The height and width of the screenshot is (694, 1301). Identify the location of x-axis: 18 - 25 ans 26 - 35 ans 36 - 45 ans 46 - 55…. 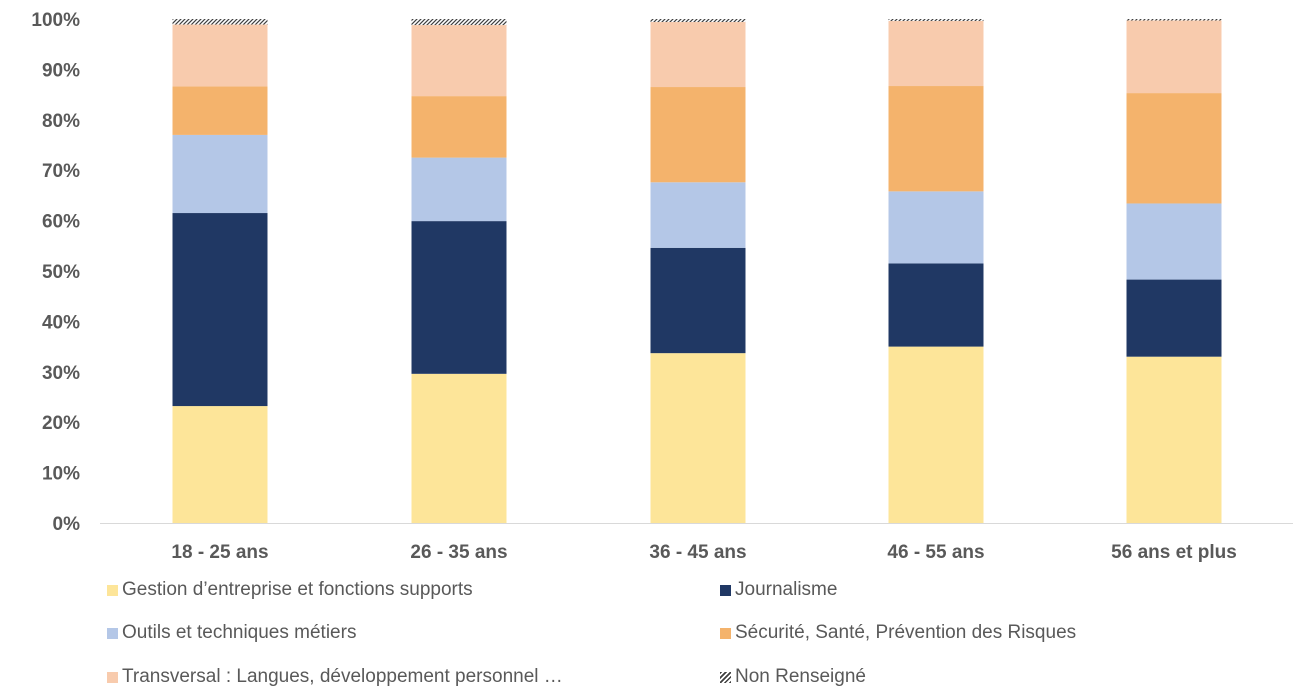
(696, 543).